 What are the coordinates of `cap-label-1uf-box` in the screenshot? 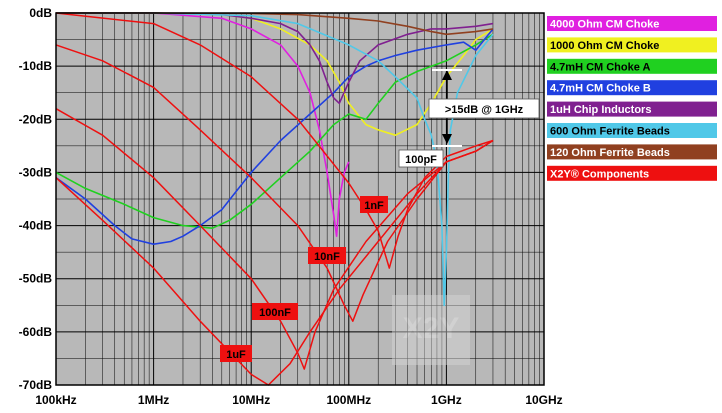 It's located at (236, 353).